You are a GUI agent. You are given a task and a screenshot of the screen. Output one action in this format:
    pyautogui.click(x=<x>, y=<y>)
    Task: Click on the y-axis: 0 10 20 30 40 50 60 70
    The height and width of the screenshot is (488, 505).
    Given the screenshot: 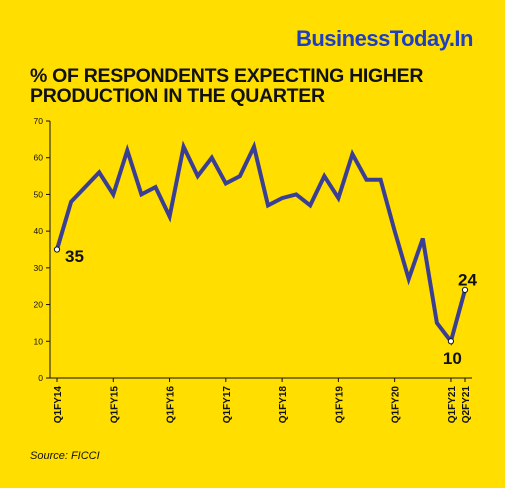 What is the action you would take?
    pyautogui.click(x=42, y=249)
    